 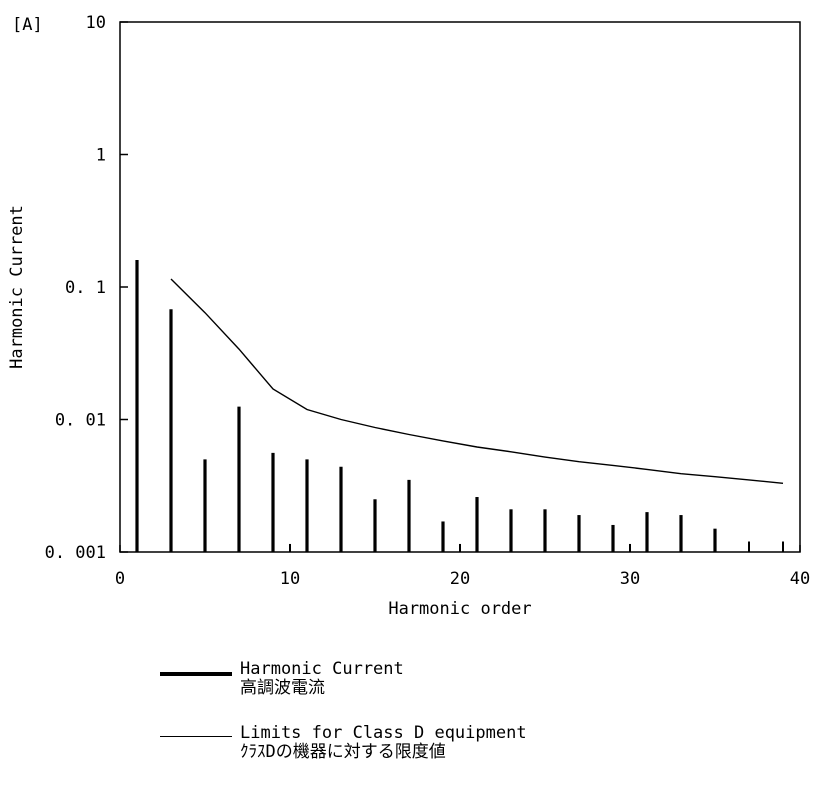 What do you see at coordinates (17, 287) in the screenshot?
I see `y-axis-label: Harmonic Current` at bounding box center [17, 287].